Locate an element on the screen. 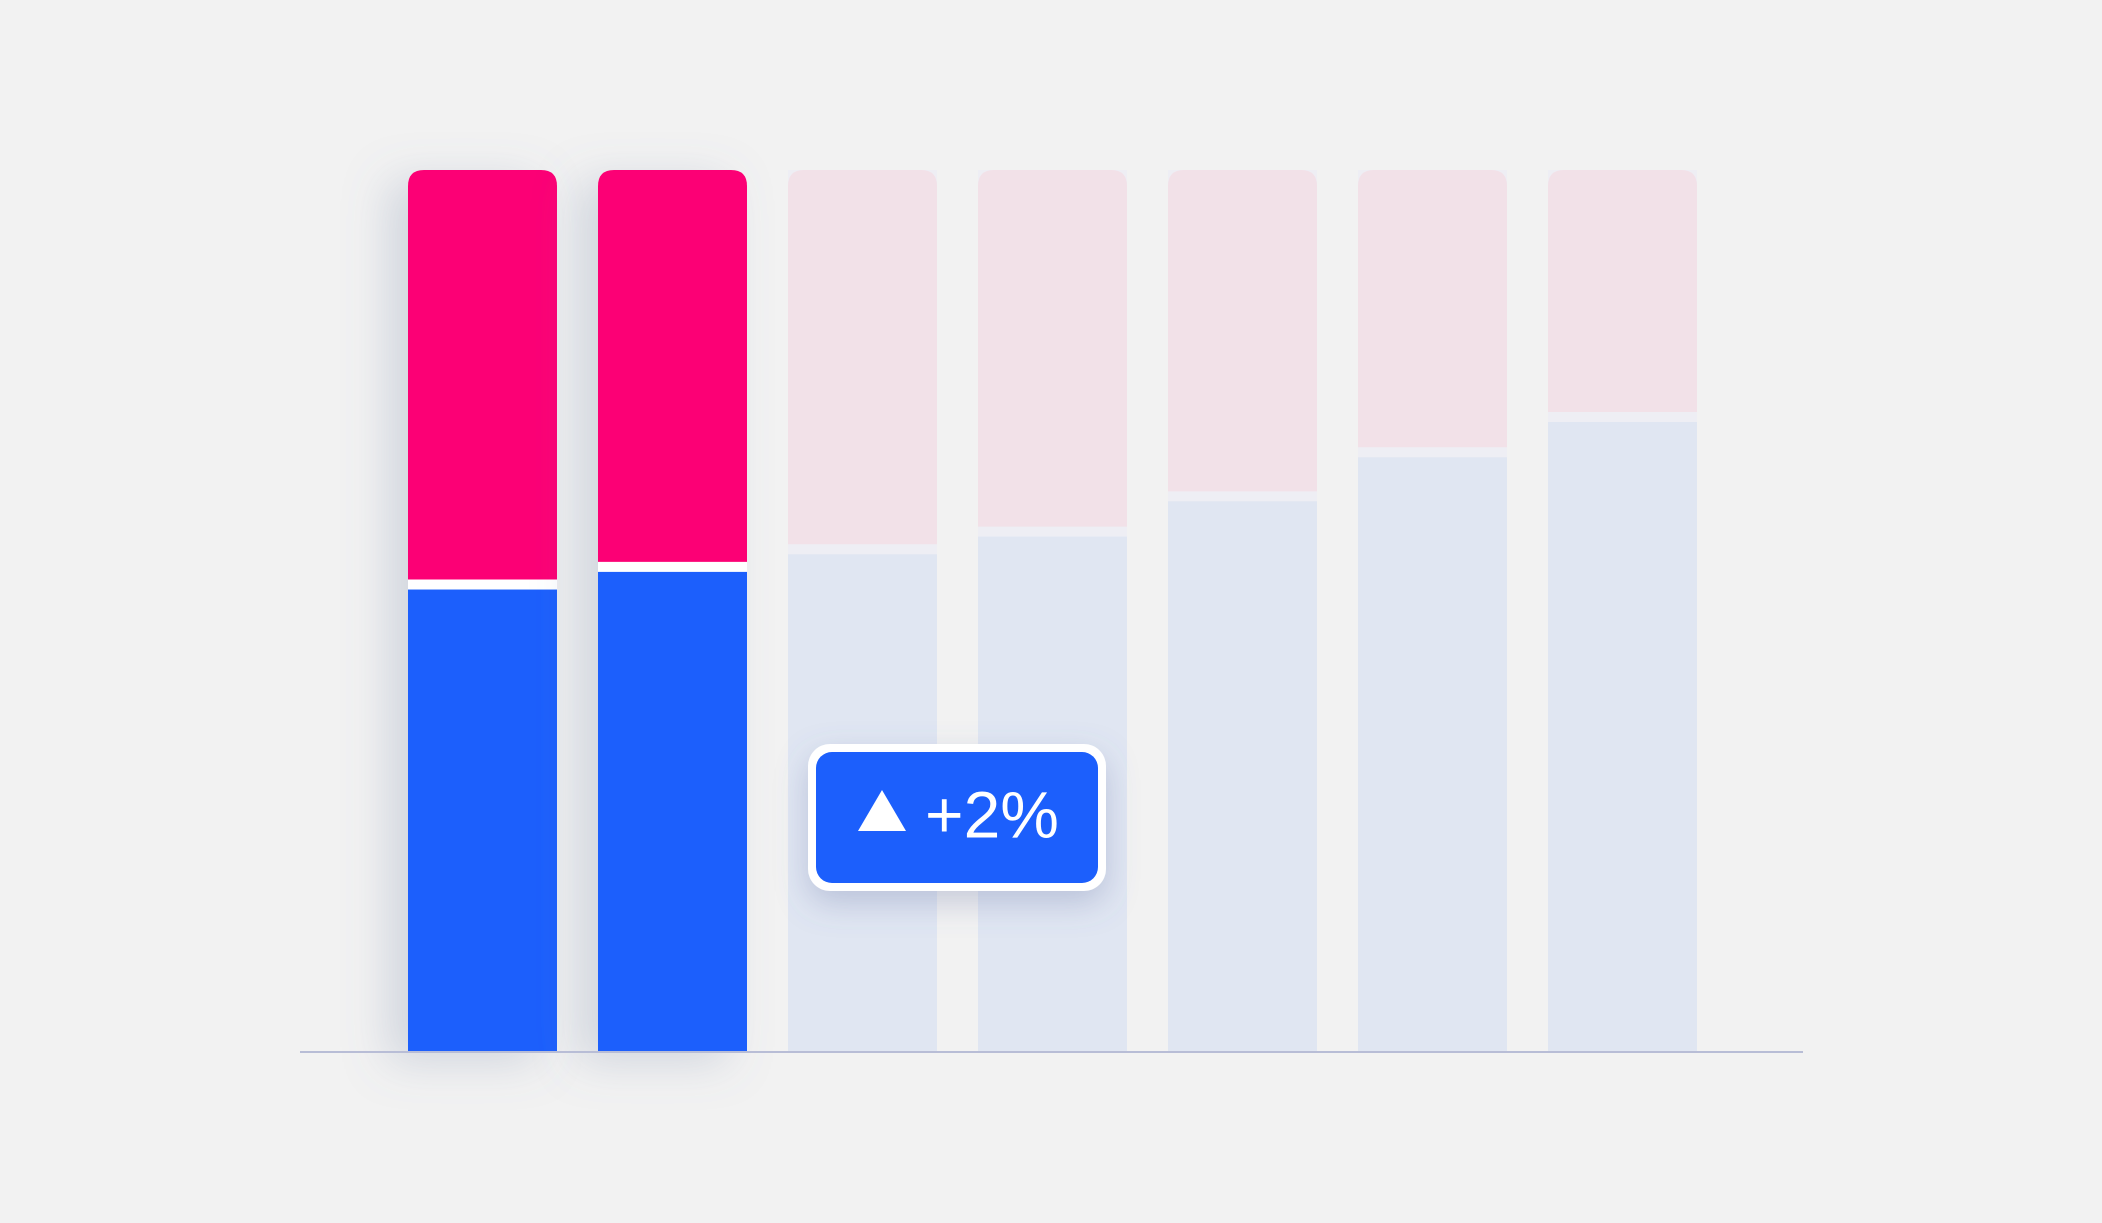  annotation-text: +2% is located at coordinates (992, 814).